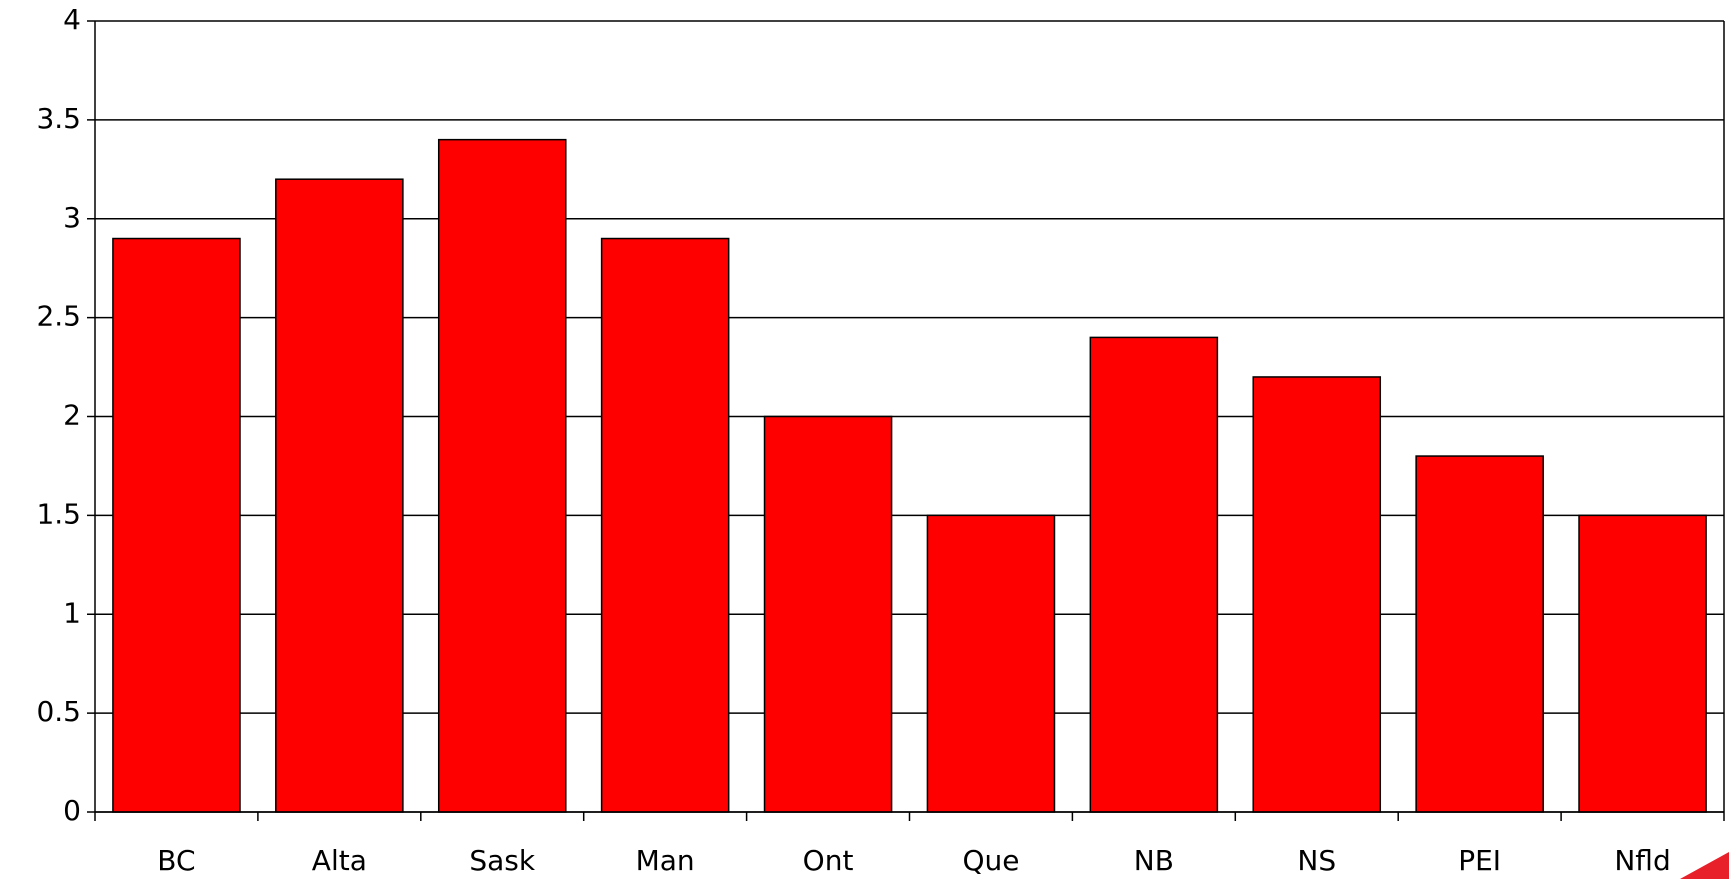 Image resolution: width=1729 pixels, height=879 pixels. What do you see at coordinates (1479, 860) in the screenshot?
I see `x-tick-label: PEI` at bounding box center [1479, 860].